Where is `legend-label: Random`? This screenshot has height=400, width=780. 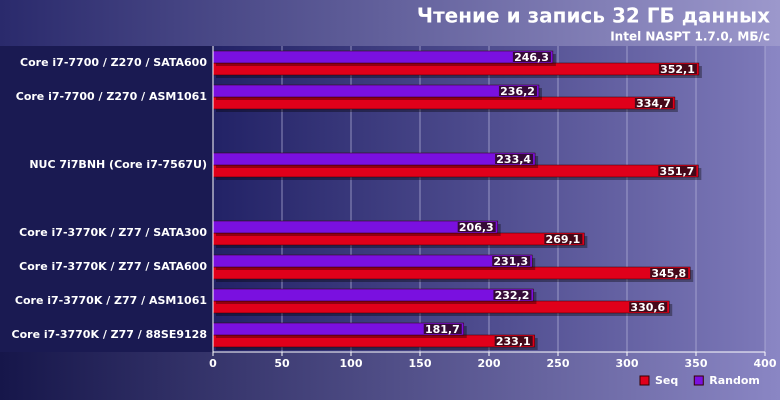
legend-label: Random is located at coordinates (734, 380).